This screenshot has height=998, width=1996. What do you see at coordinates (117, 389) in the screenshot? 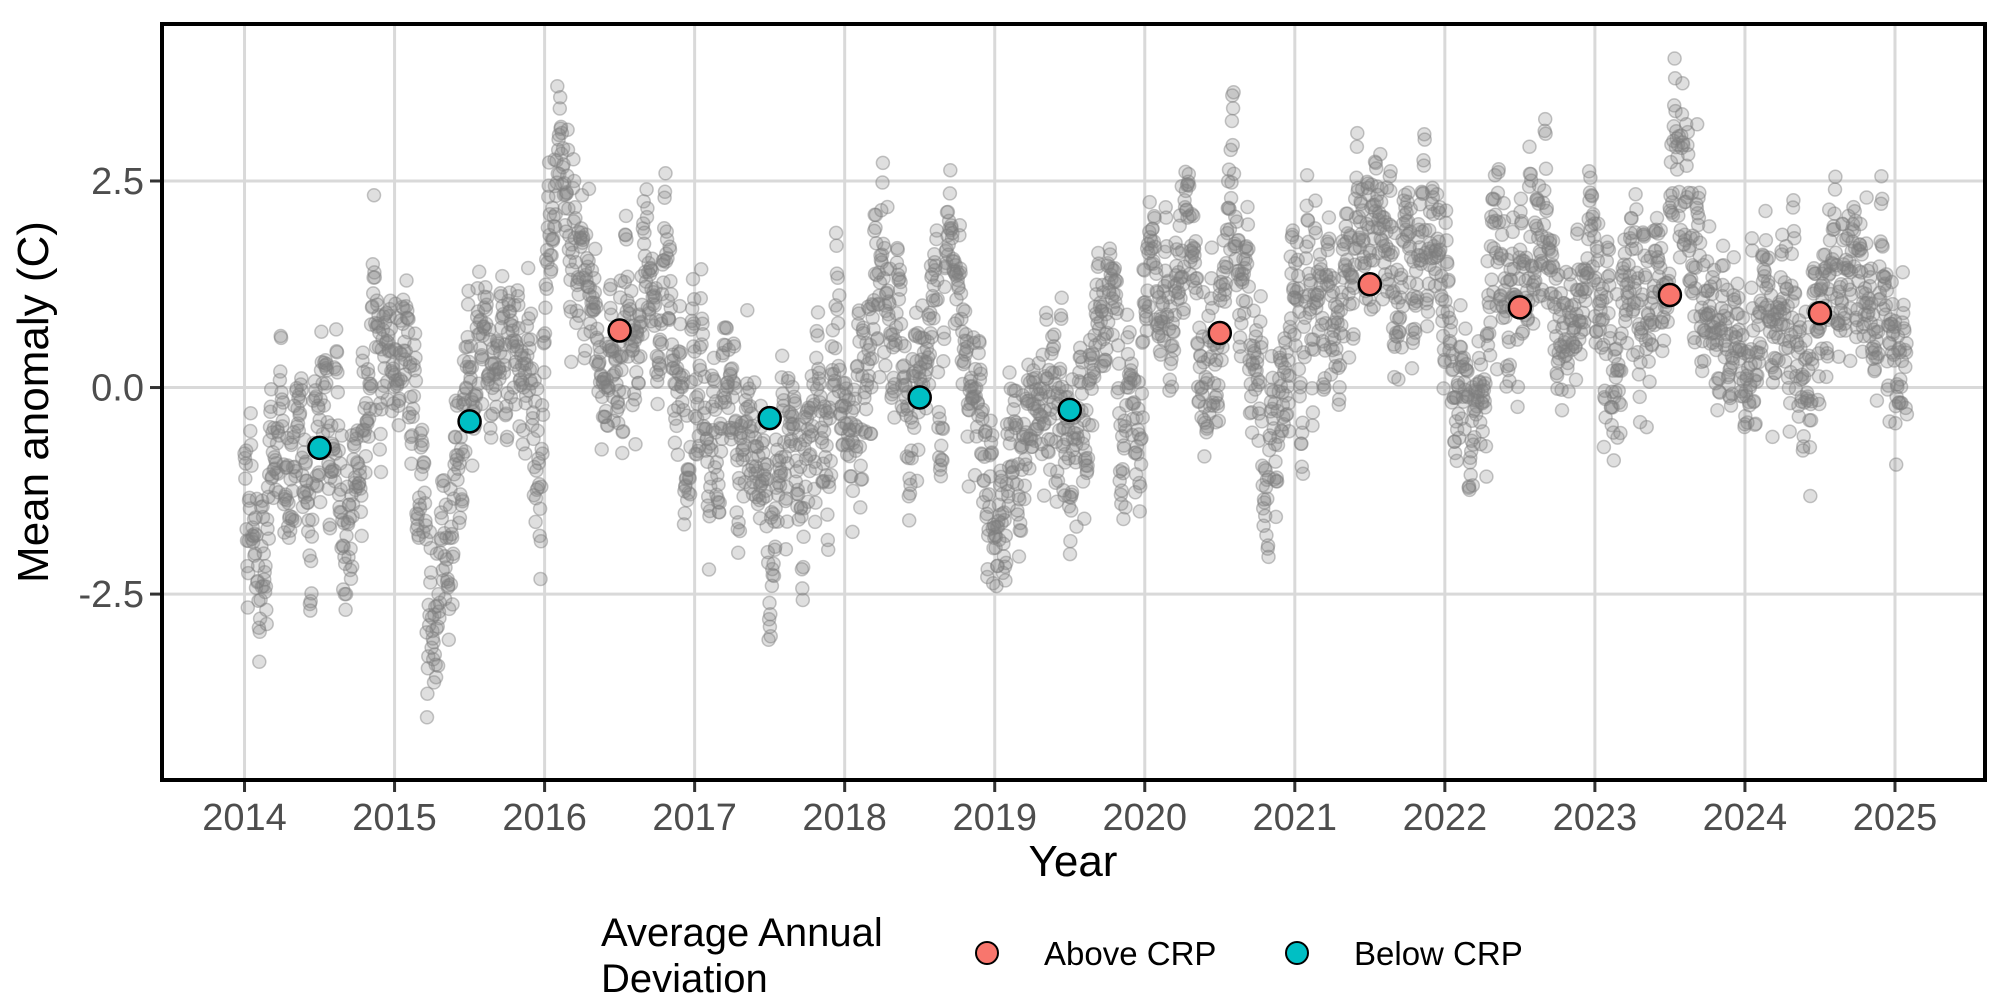
I see `y-tick-label: 0.0` at bounding box center [117, 389].